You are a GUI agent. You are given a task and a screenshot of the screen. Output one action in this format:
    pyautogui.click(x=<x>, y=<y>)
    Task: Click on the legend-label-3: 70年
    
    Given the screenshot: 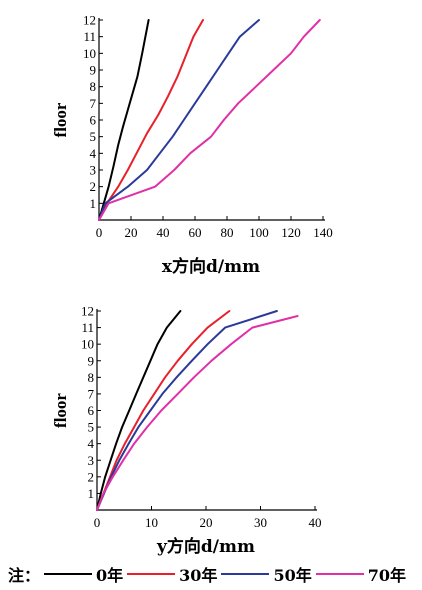 What is the action you would take?
    pyautogui.click(x=386, y=575)
    